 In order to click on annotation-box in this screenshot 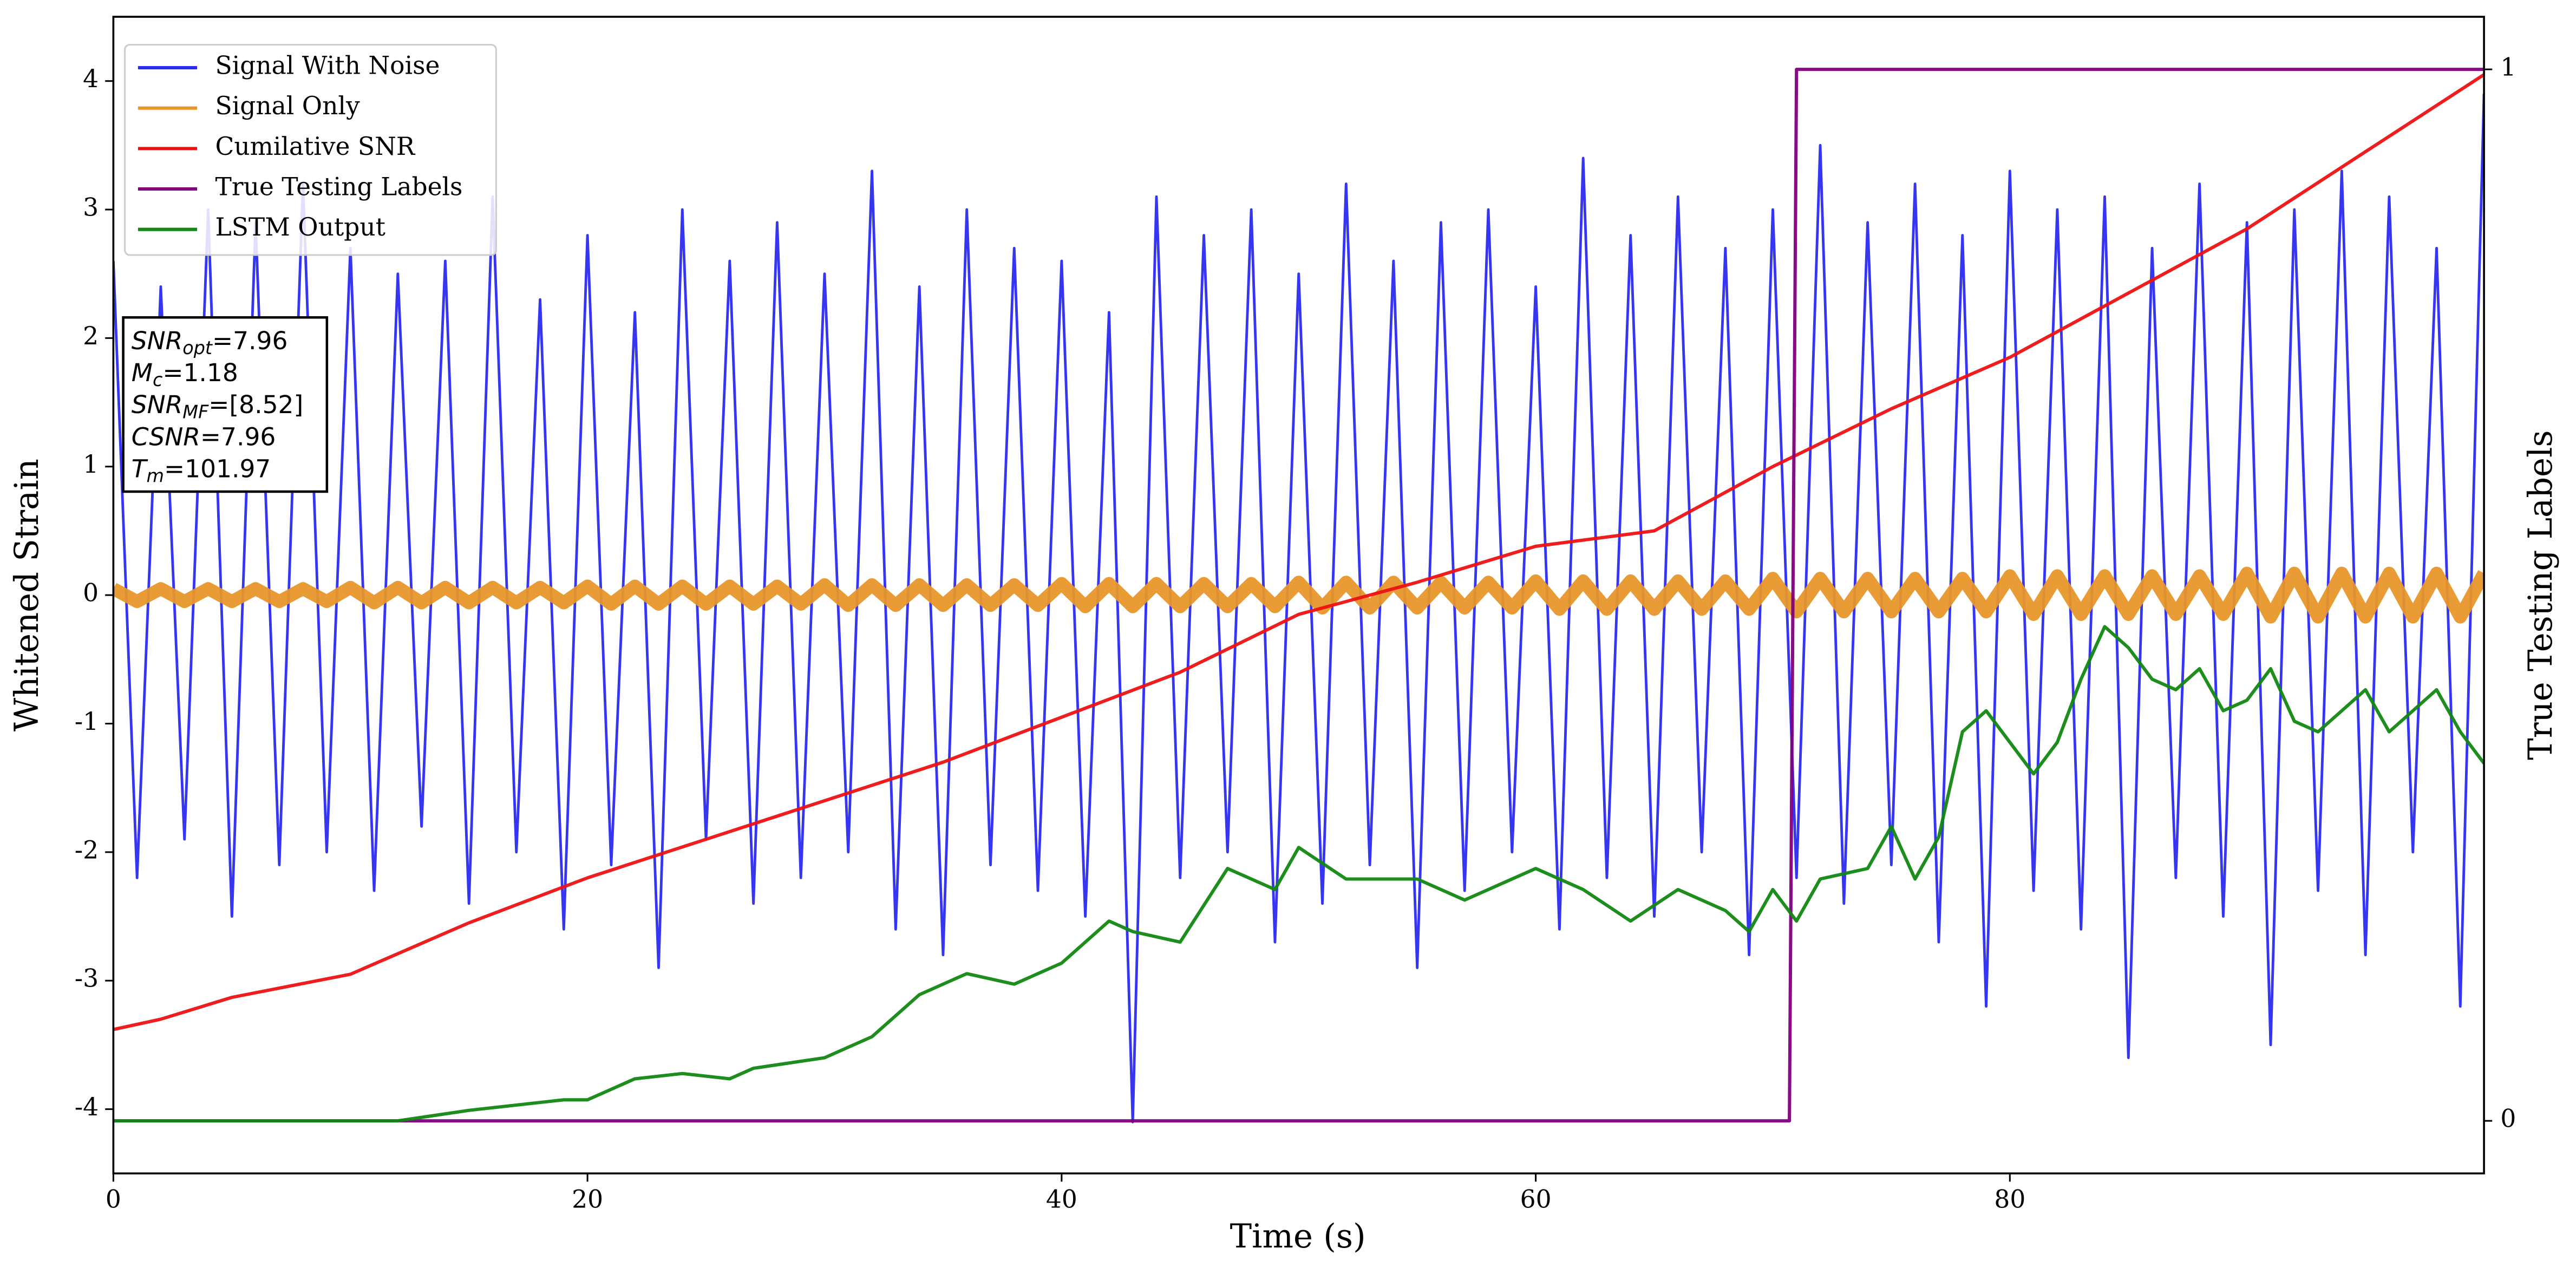, I will do `click(225, 404)`.